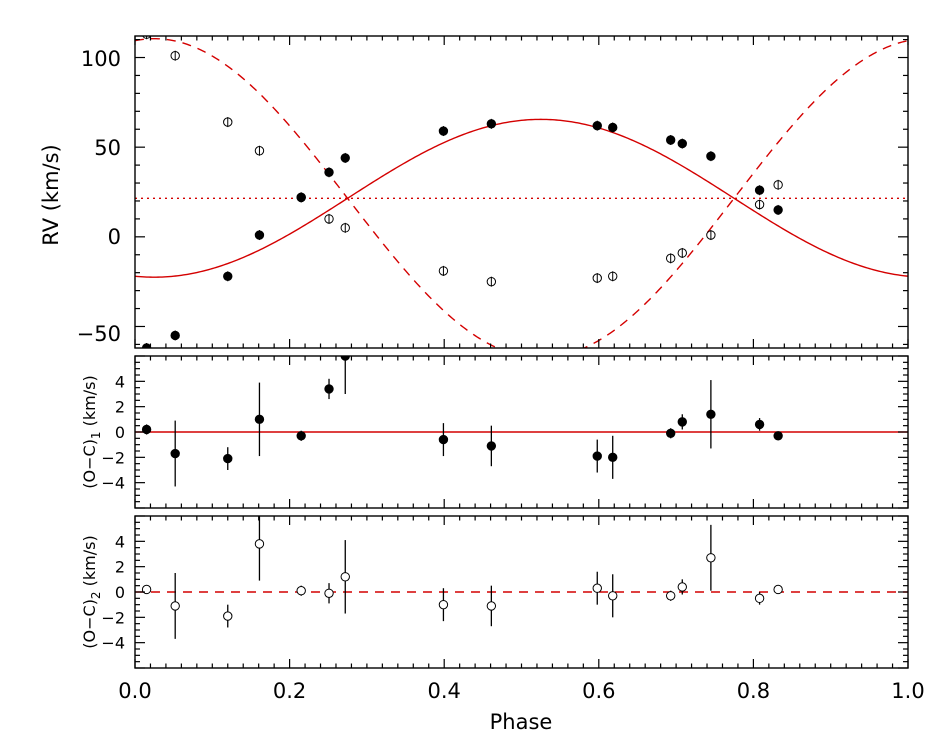 This screenshot has width=943, height=754. Describe the element at coordinates (462, 421) in the screenshot. I see `oc1-data-points` at that location.